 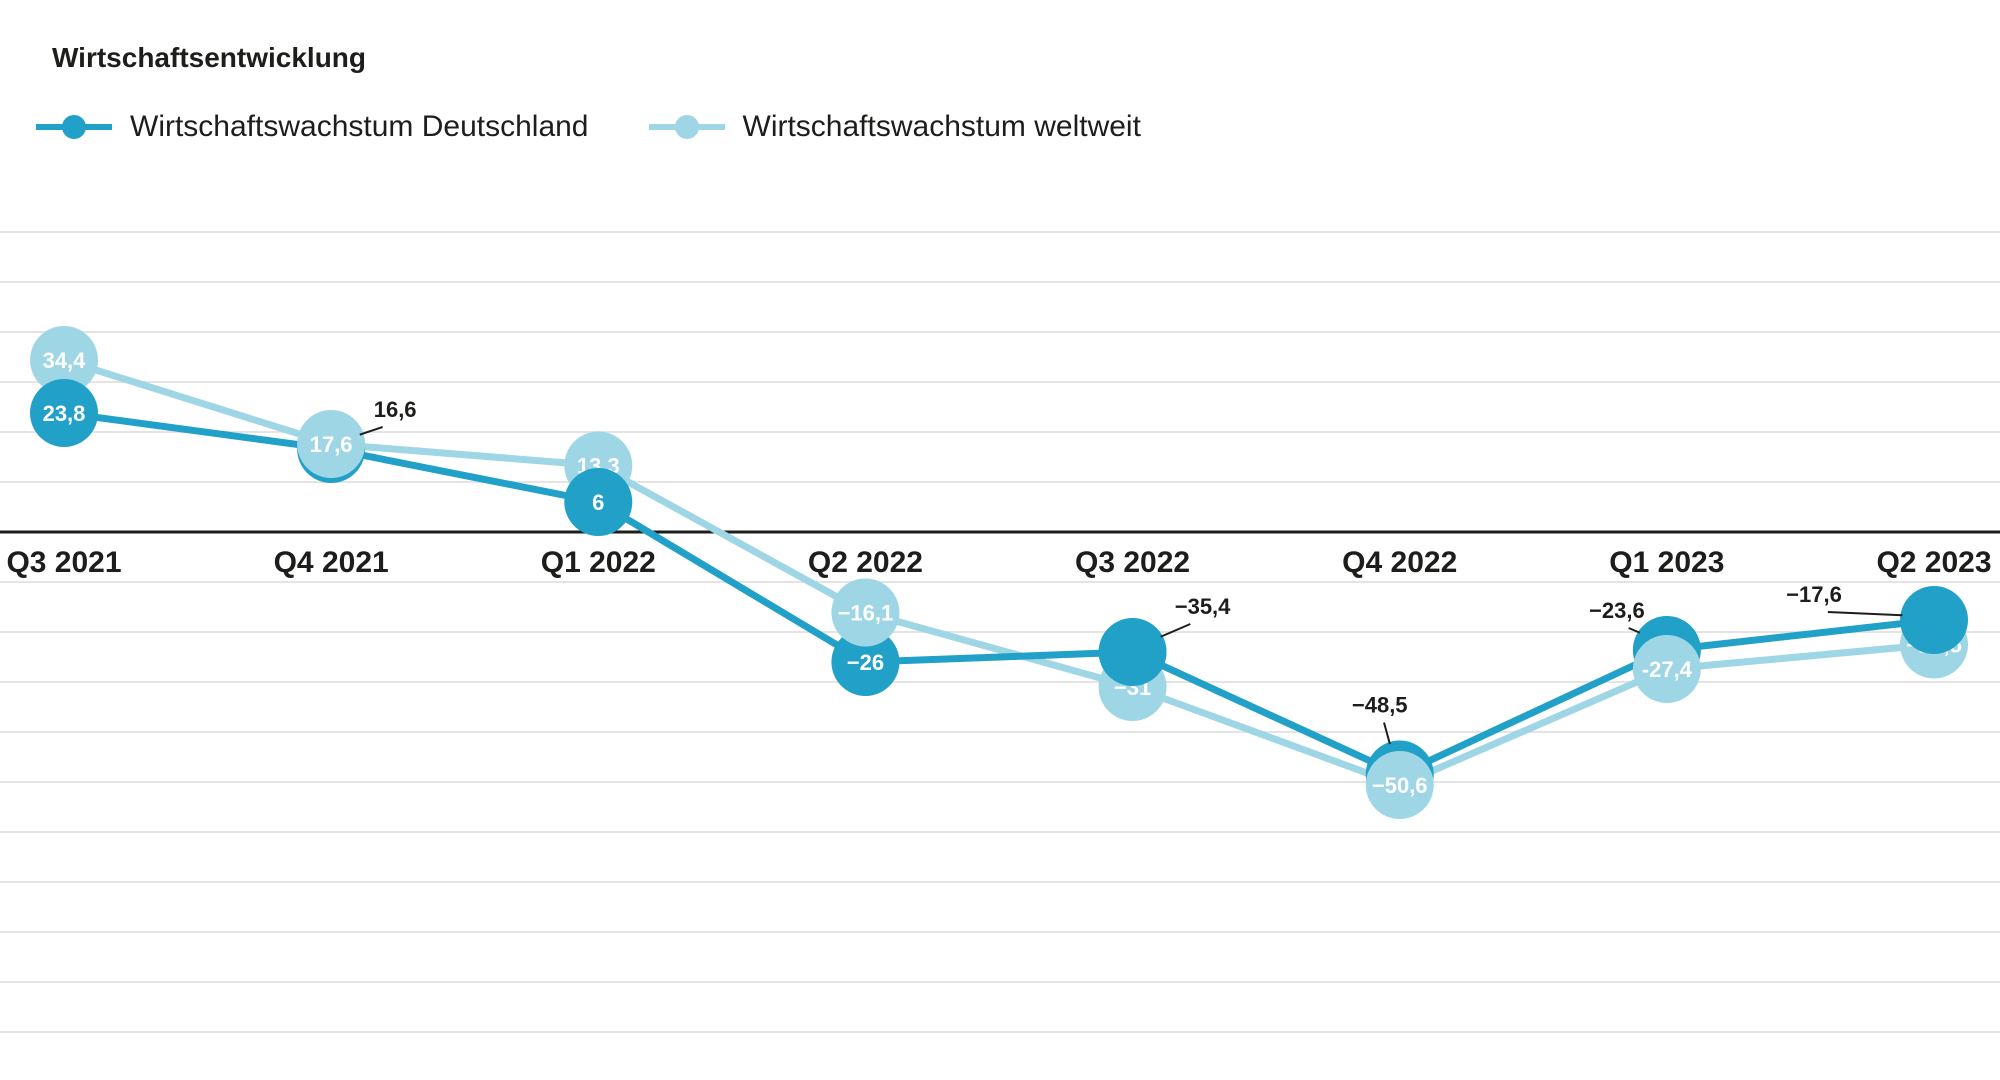 I want to click on data-label: 34,4, so click(x=65, y=360).